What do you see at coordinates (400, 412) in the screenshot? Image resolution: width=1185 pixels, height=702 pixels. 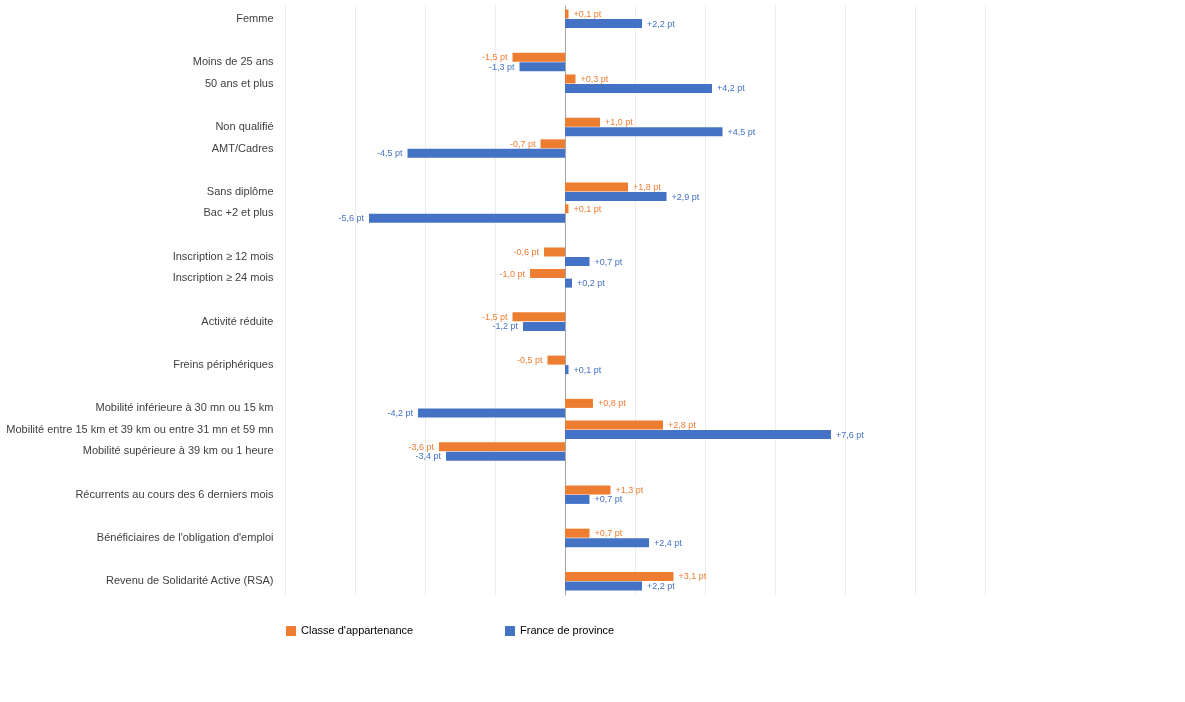 I see `data-label: -4,2 pt` at bounding box center [400, 412].